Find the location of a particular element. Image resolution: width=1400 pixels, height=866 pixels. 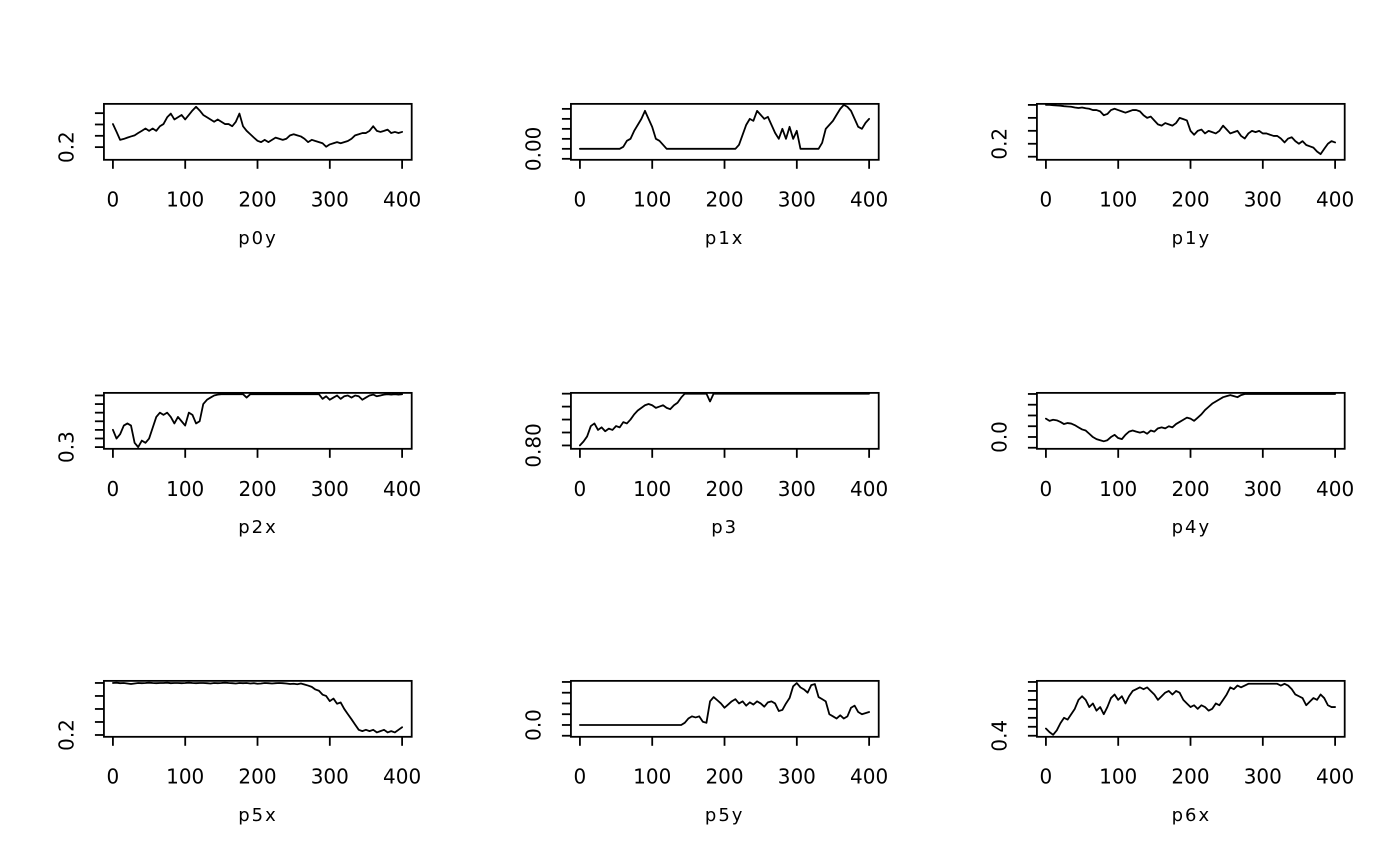

y-tick-label: 0.00 is located at coordinates (533, 149).